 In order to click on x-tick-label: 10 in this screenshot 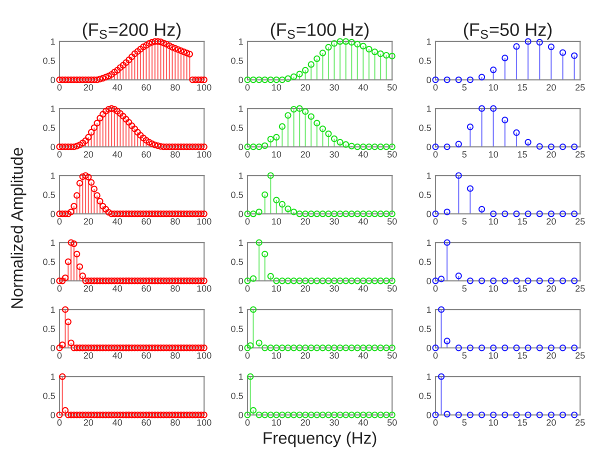, I will do `click(493, 288)`.